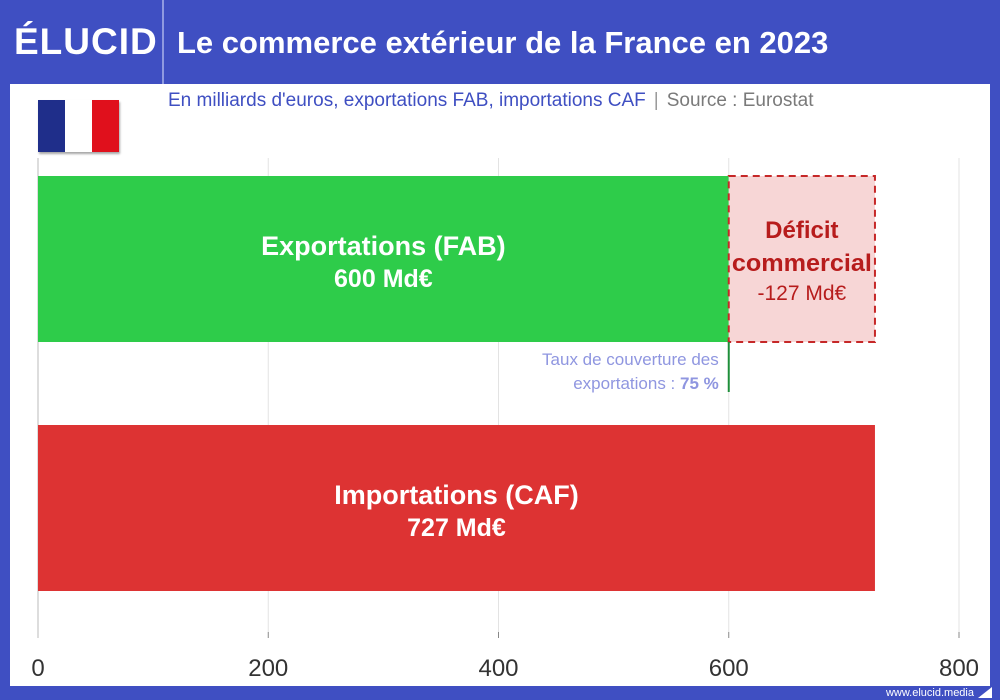 Image resolution: width=1000 pixels, height=700 pixels. Describe the element at coordinates (801, 230) in the screenshot. I see `deficit-label-line1: Déficit` at that location.